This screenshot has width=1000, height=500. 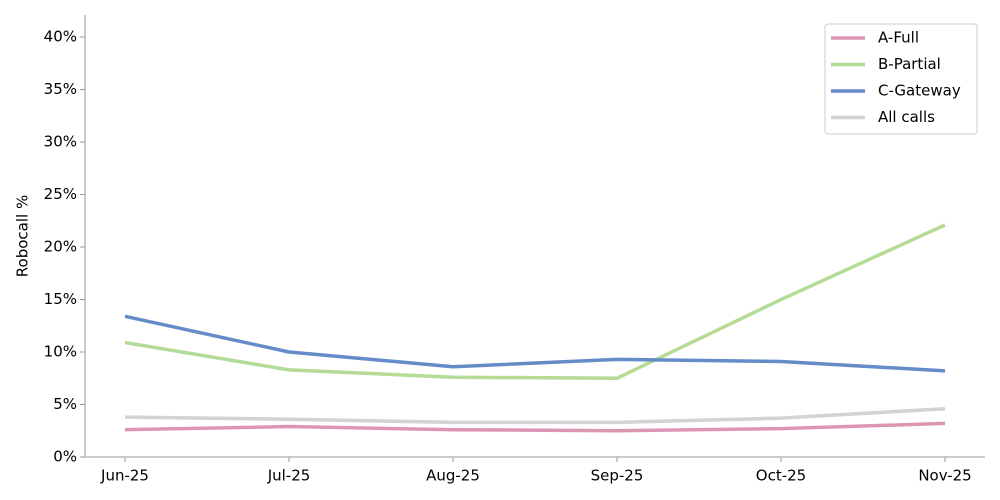 What do you see at coordinates (65, 404) in the screenshot?
I see `y-tick-label: 5%` at bounding box center [65, 404].